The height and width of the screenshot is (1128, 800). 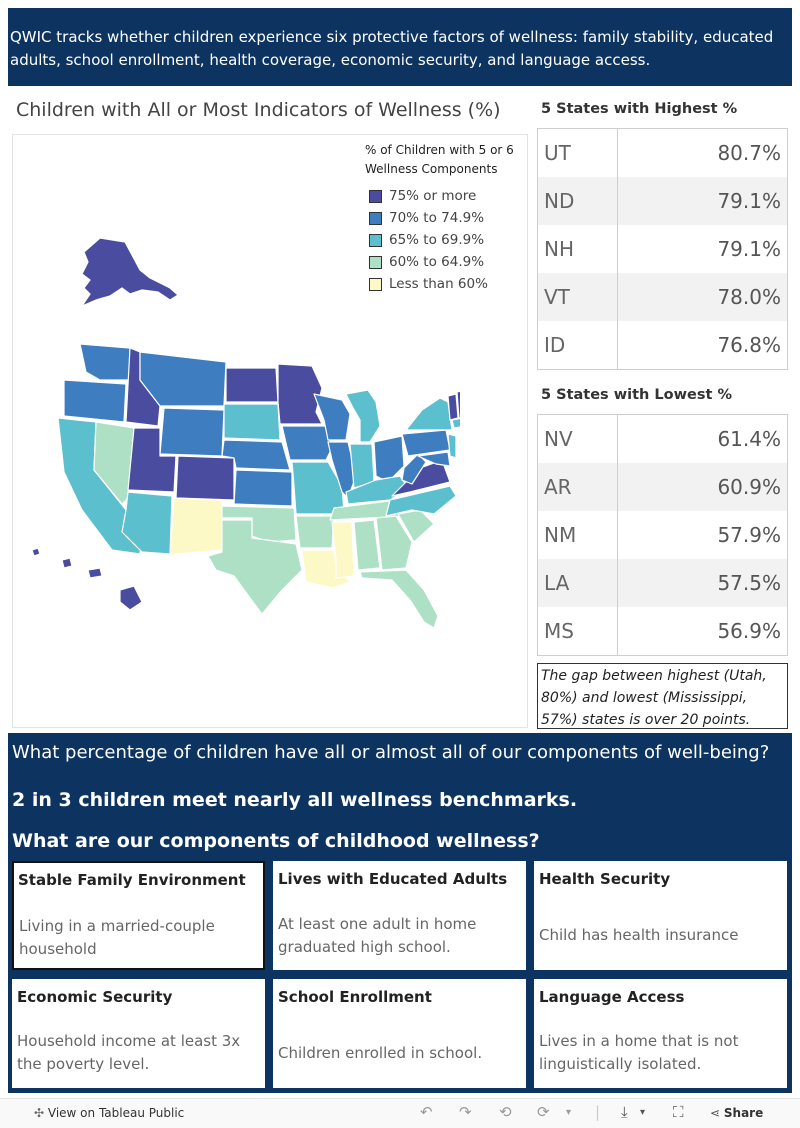 I want to click on share-label: Share, so click(x=743, y=1113).